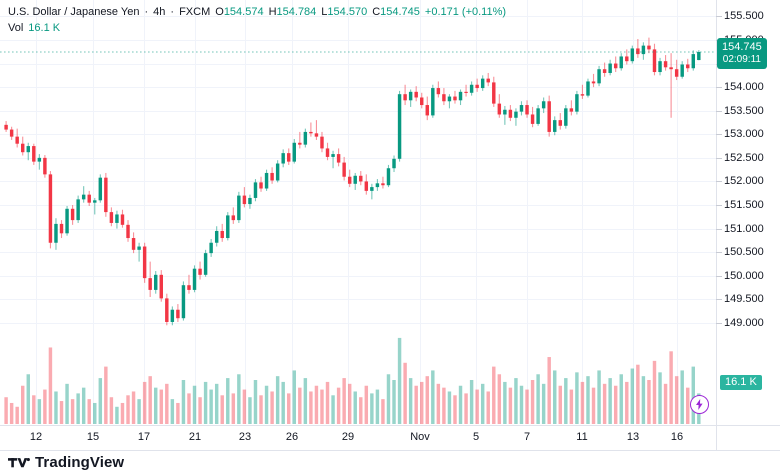  I want to click on time-axis-tick: 21, so click(195, 437).